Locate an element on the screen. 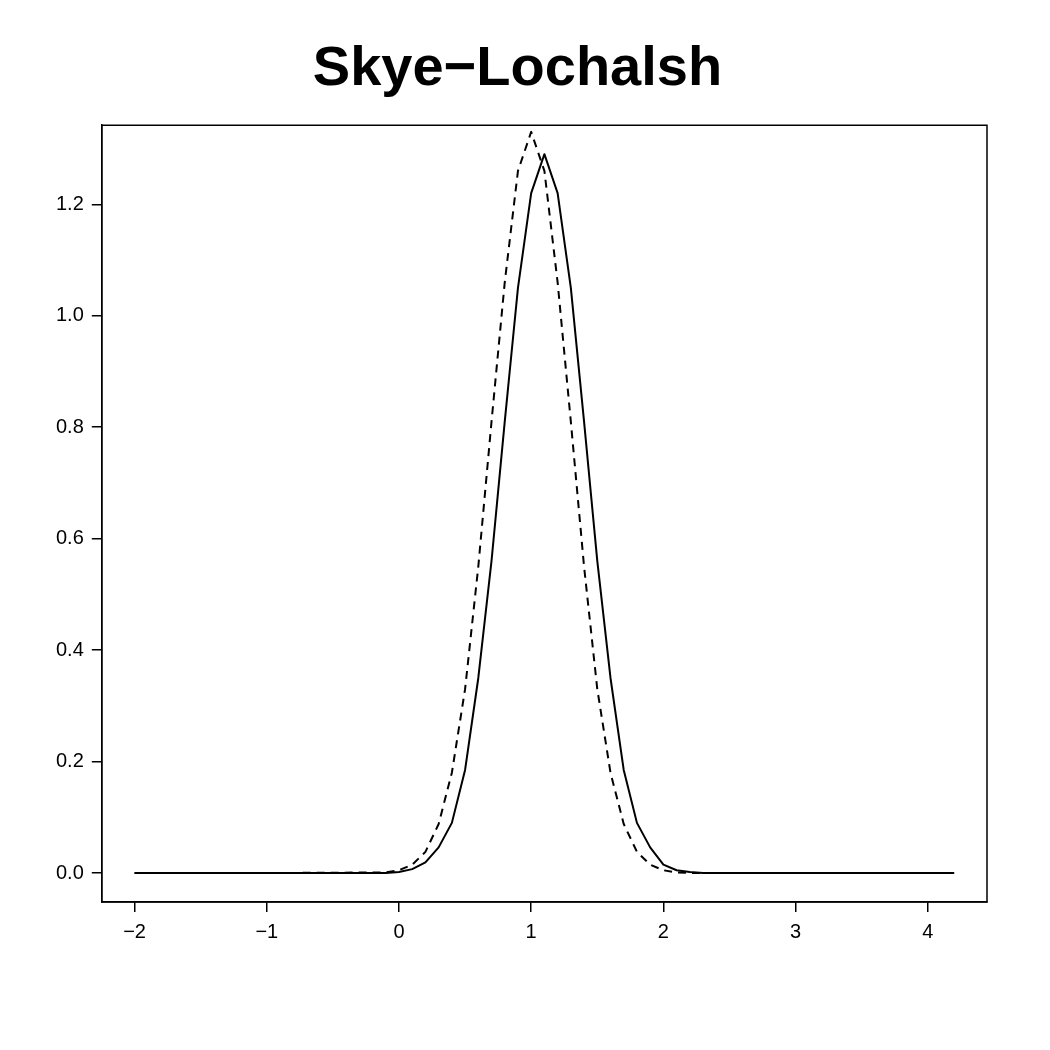 This screenshot has height=1050, width=1050. y-tick-label: 0.2 is located at coordinates (69, 760).